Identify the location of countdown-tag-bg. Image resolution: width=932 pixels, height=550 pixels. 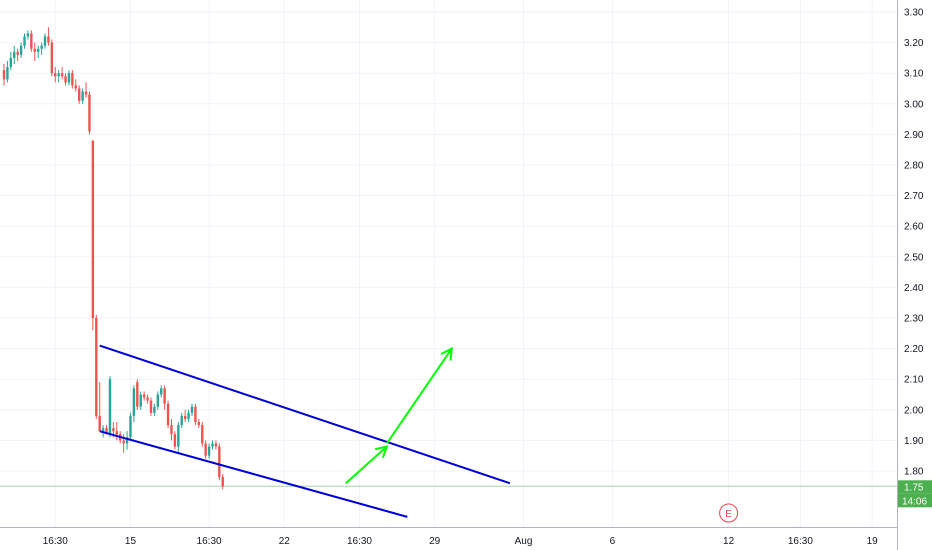
(915, 500).